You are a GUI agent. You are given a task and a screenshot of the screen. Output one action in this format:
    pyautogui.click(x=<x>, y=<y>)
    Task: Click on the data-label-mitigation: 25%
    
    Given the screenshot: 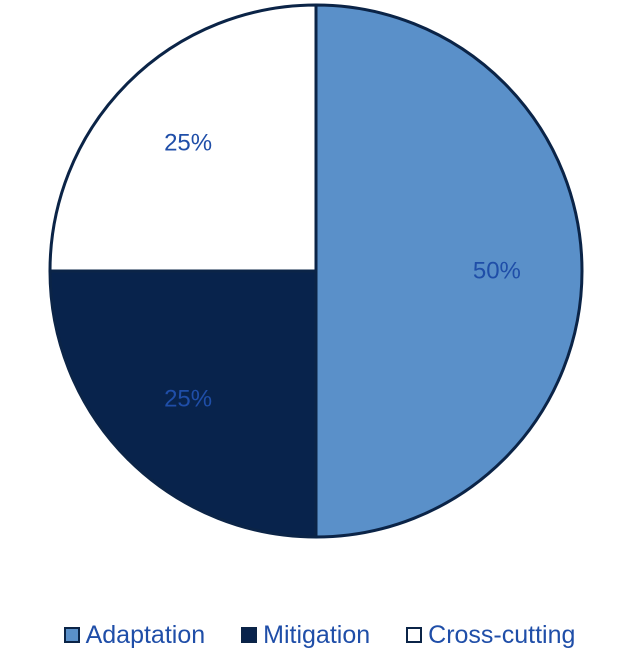 What is the action you would take?
    pyautogui.click(x=188, y=398)
    